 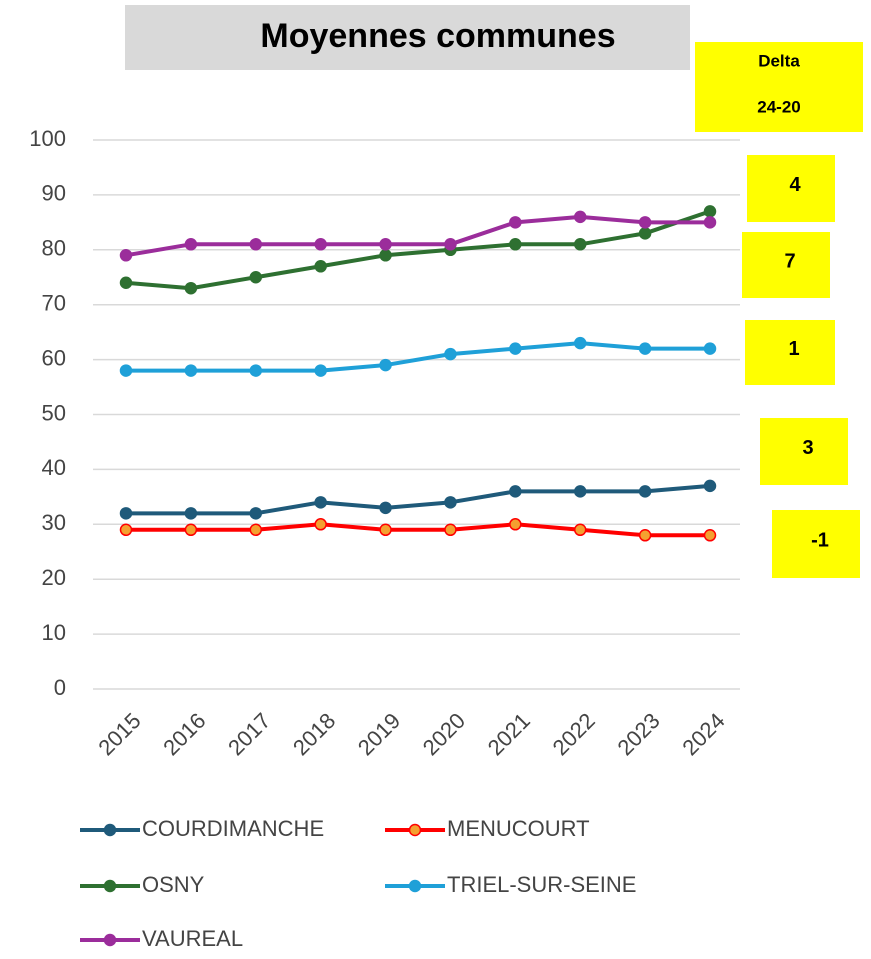 I want to click on chart-title: Moyennes communes, so click(x=437, y=36).